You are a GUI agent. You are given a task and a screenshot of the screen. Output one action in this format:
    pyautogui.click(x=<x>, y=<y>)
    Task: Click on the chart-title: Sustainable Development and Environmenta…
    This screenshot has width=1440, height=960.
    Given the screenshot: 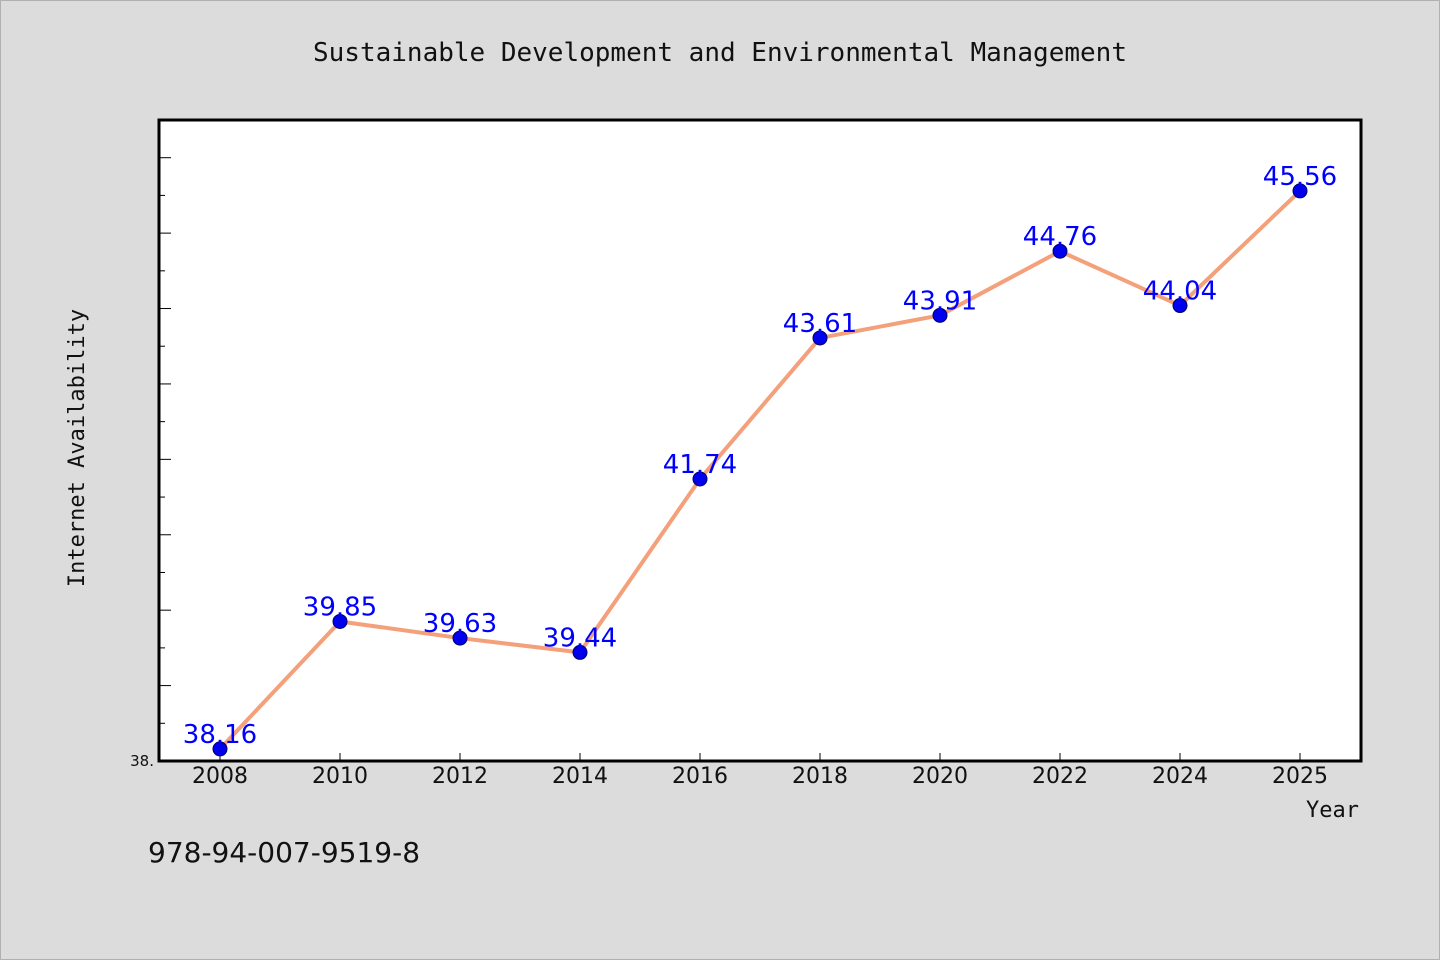 What is the action you would take?
    pyautogui.click(x=720, y=53)
    